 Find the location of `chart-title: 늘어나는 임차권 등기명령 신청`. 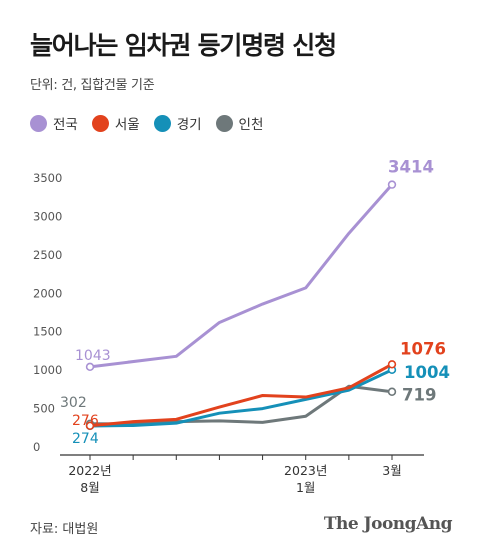

chart-title: 늘어나는 임차권 등기명령 신청 is located at coordinates (183, 45).